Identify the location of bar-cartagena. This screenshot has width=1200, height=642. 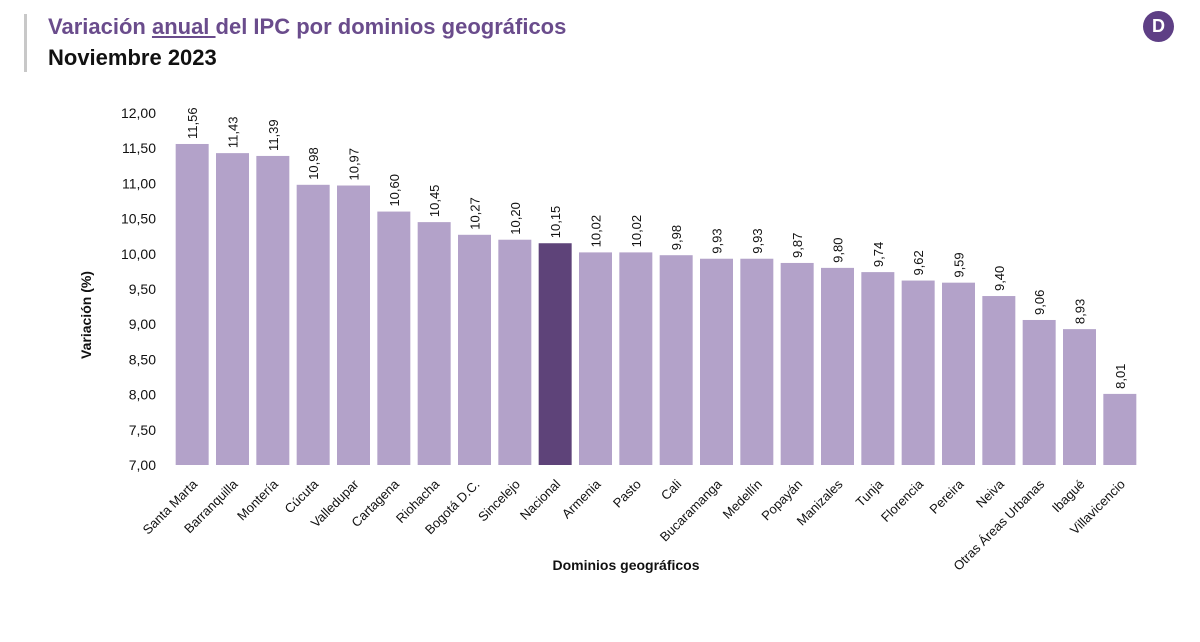
(394, 338).